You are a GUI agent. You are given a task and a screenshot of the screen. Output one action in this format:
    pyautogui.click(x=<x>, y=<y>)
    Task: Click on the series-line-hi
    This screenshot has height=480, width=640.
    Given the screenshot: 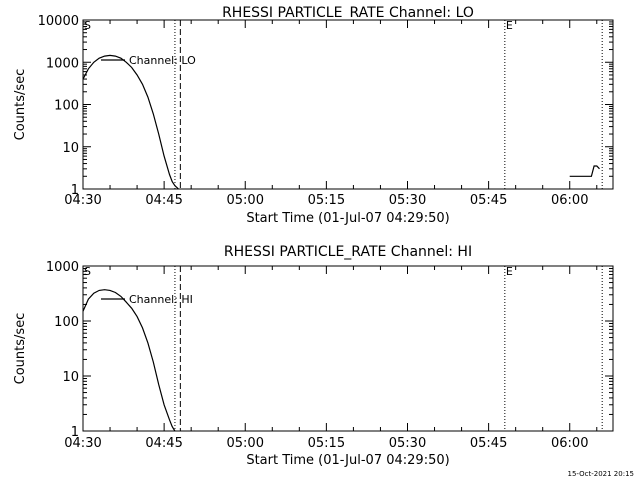 What is the action you would take?
    pyautogui.click(x=129, y=360)
    